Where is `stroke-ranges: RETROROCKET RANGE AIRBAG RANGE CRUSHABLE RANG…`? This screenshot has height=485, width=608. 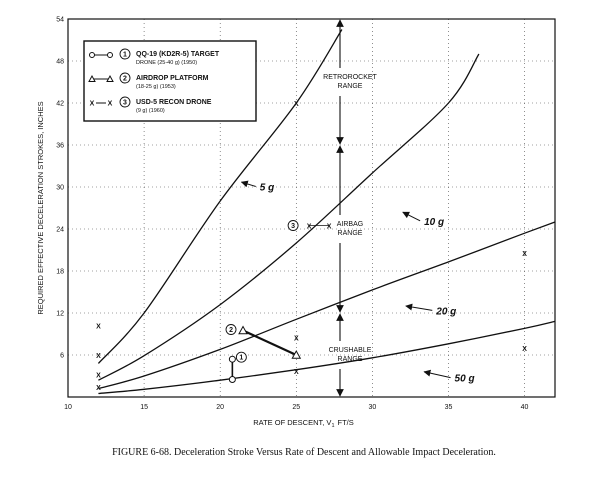
stroke-ranges: RETROROCKET RANGE AIRBAG RANGE CRUSHABLE RANG… is located at coordinates (350, 208).